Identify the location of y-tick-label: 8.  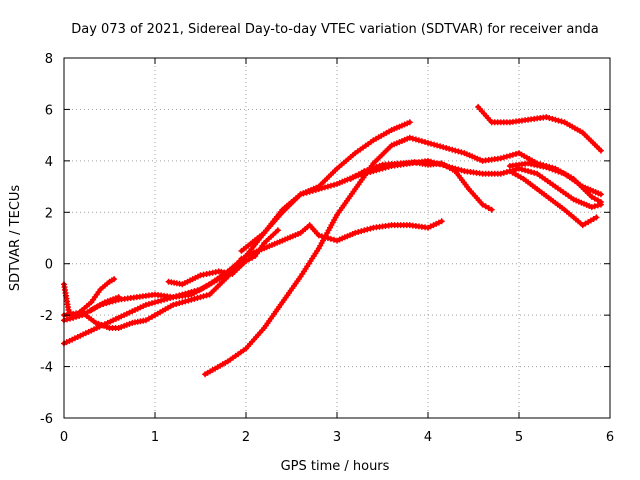
(49, 59).